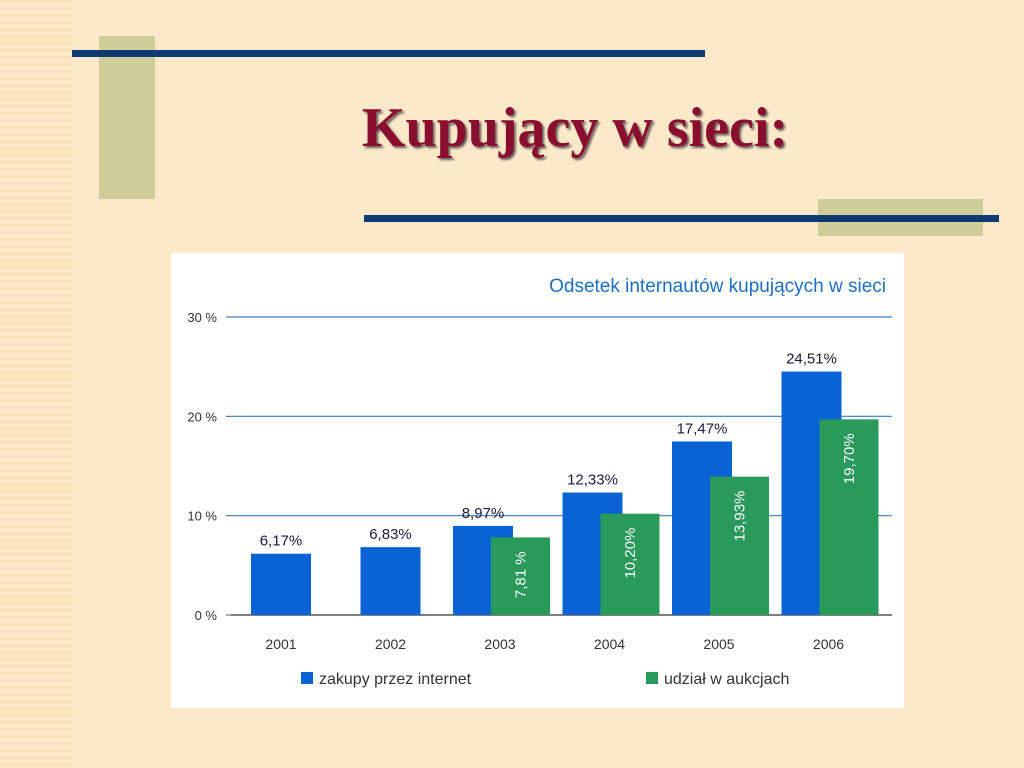 The image size is (1024, 768). What do you see at coordinates (828, 644) in the screenshot?
I see `x-tick-label-2006: 2006` at bounding box center [828, 644].